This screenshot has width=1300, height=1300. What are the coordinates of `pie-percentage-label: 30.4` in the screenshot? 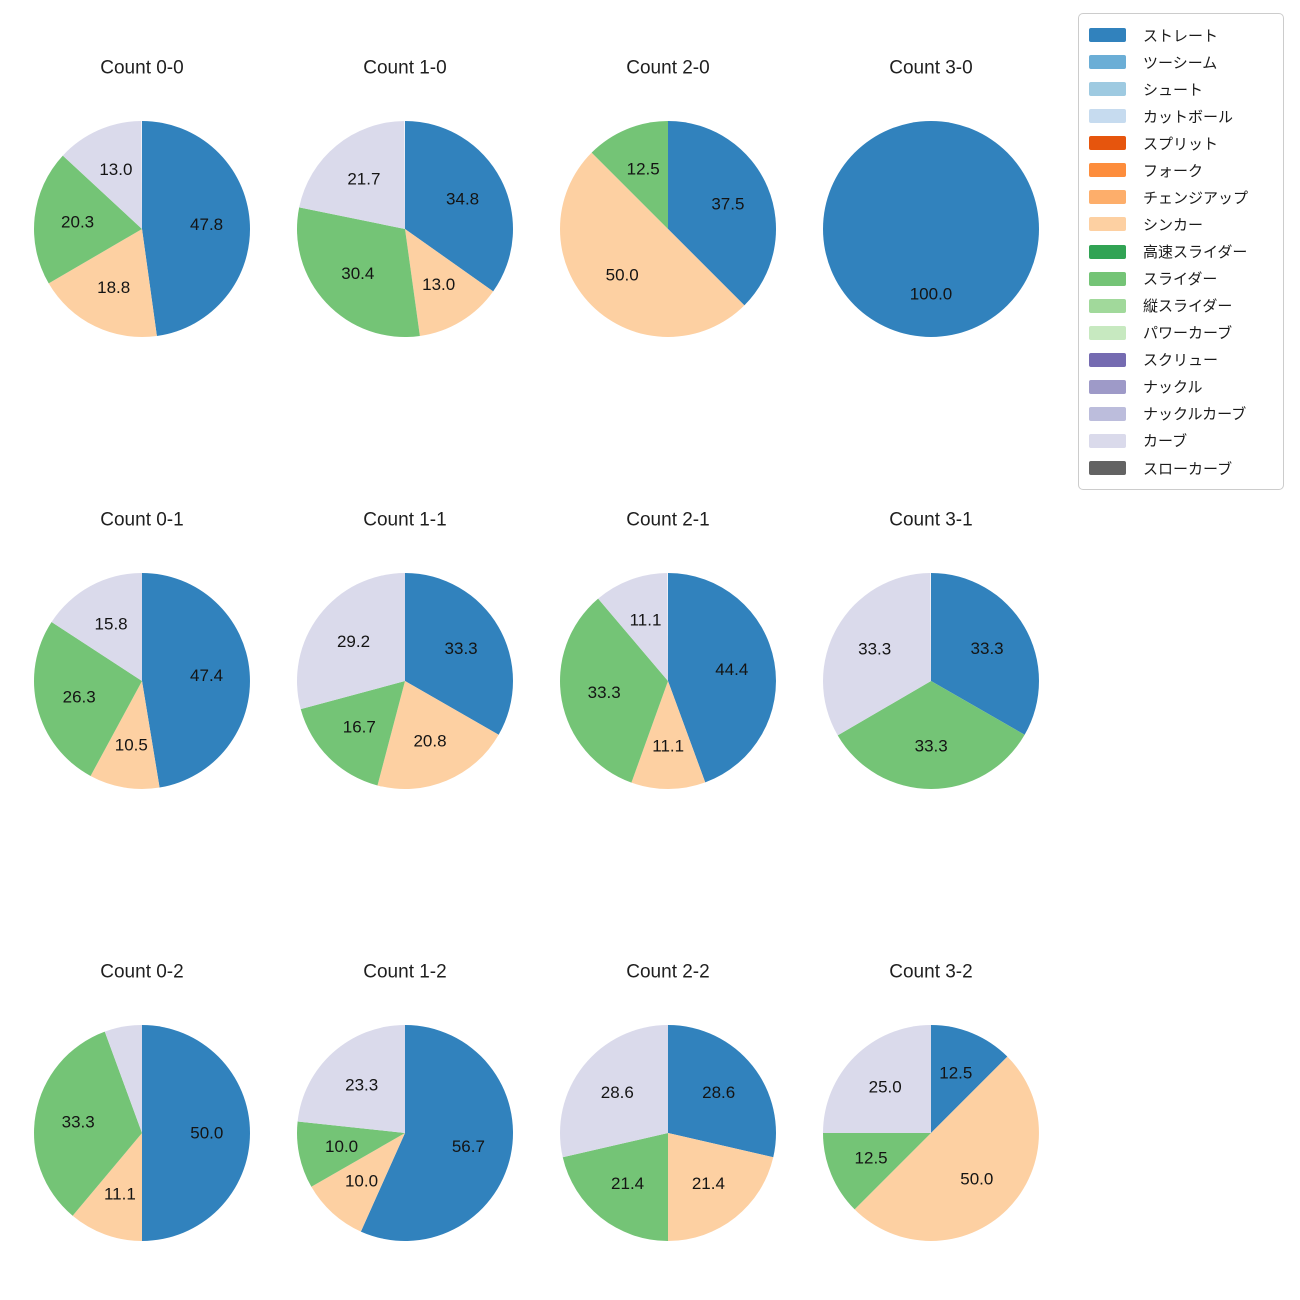 It's located at (357, 273).